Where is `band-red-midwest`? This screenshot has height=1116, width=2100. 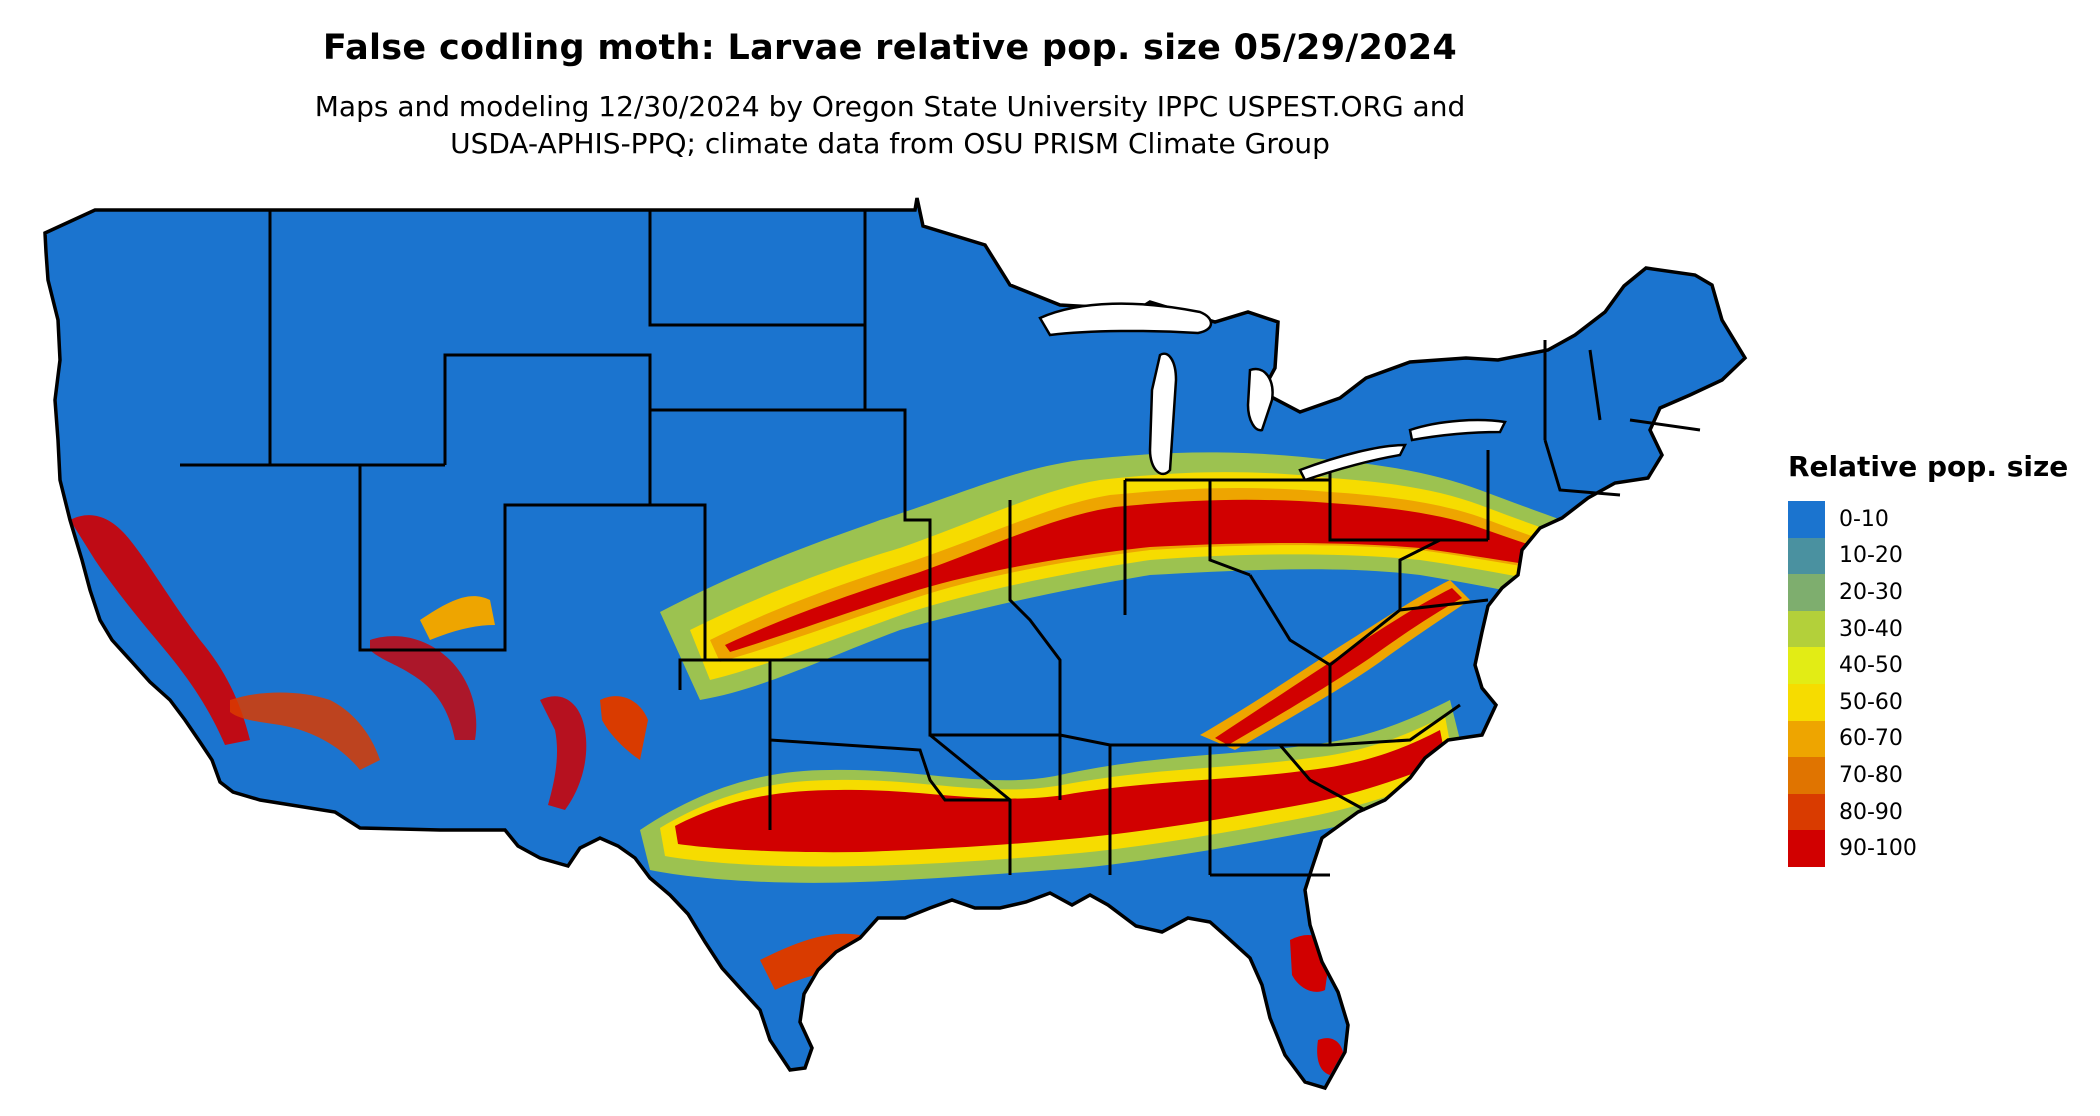 band-red-midwest is located at coordinates (1157, 575).